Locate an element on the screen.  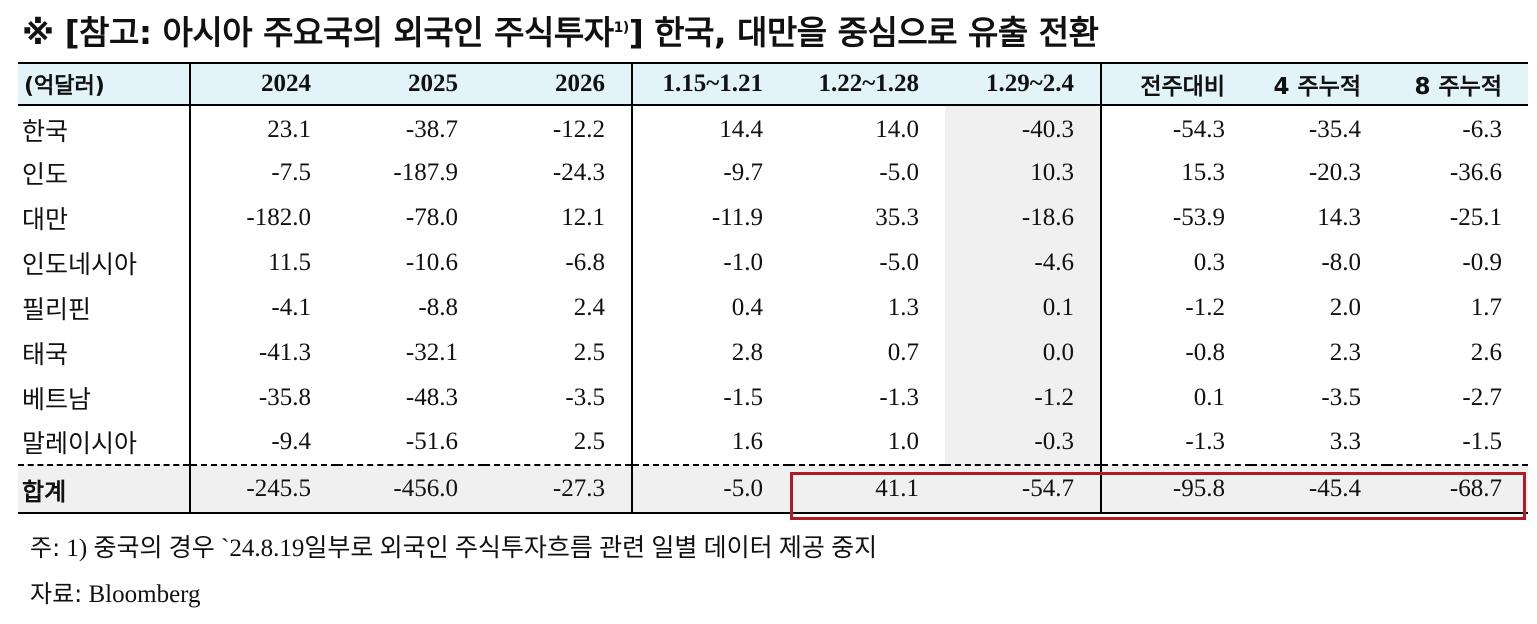
table-cell: -11.9 is located at coordinates (737, 217).